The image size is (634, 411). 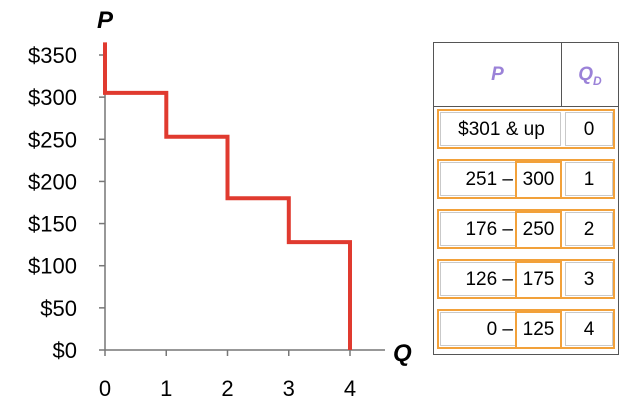 What do you see at coordinates (52, 224) in the screenshot?
I see `y-tick-label: $150` at bounding box center [52, 224].